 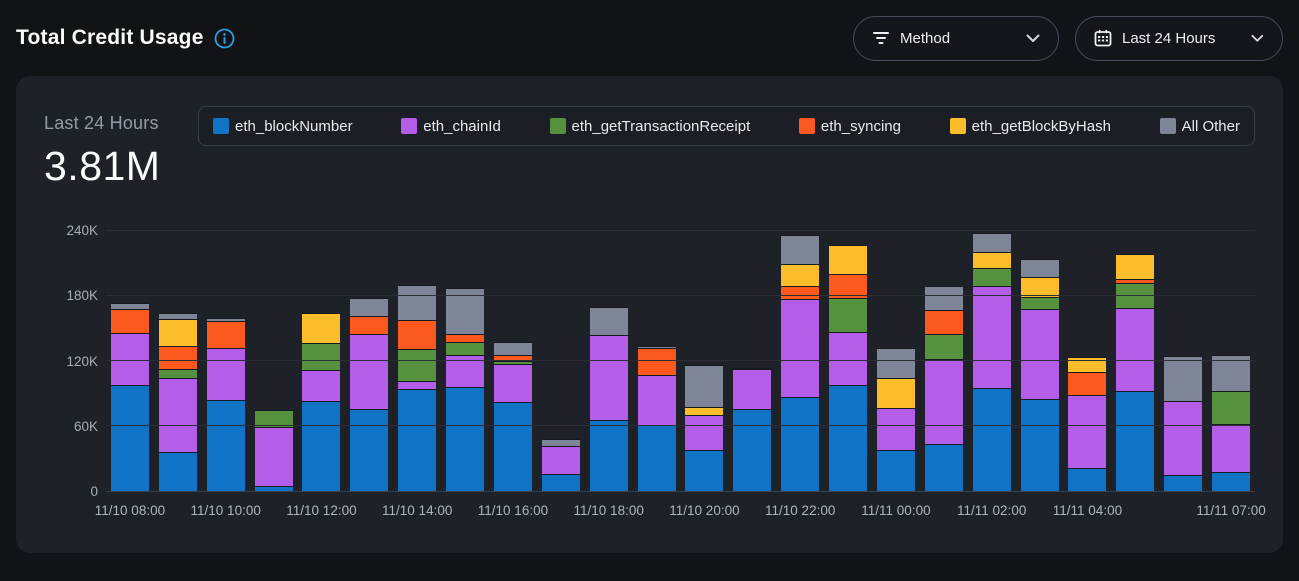 I want to click on usage-summary: Last 24 Hours 3.81M, so click(x=121, y=148).